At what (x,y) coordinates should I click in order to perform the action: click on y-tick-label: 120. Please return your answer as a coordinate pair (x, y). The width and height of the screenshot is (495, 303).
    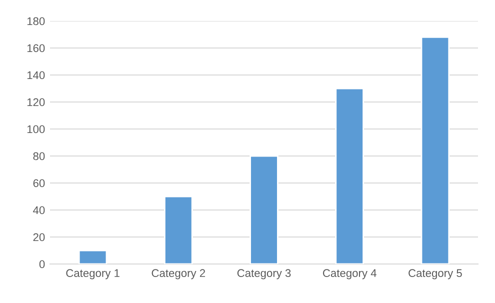
    Looking at the image, I should click on (36, 102).